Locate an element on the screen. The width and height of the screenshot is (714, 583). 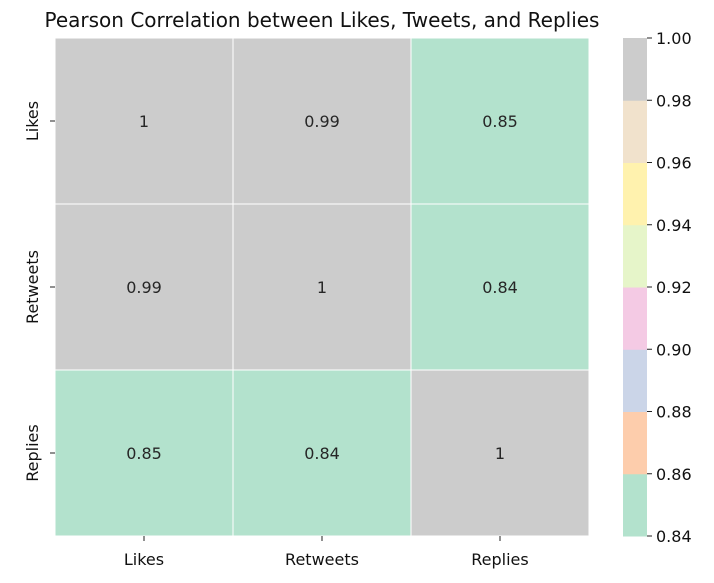
x-tick-label: Replies is located at coordinates (499, 559).